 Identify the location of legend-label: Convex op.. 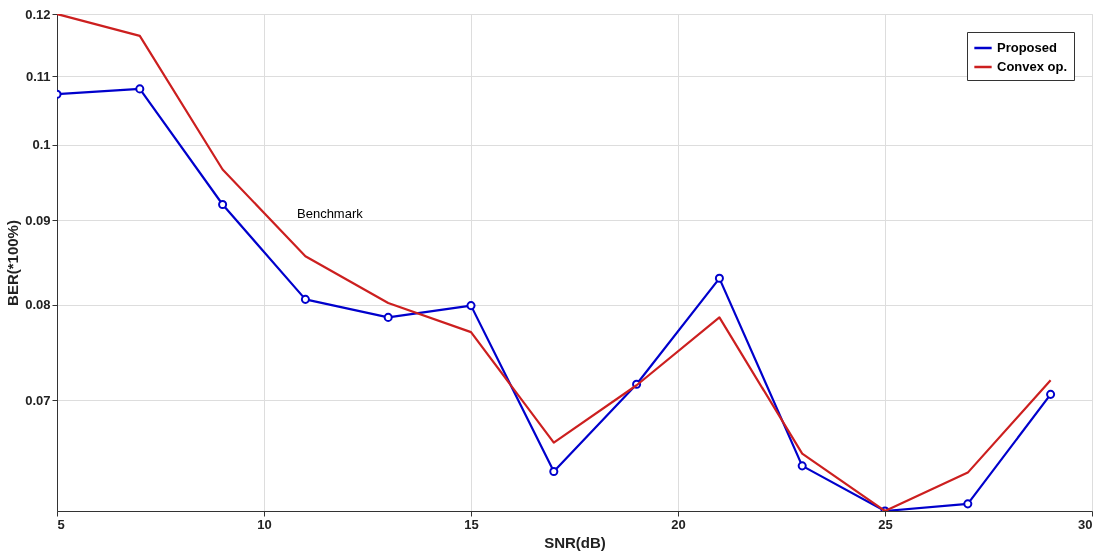
(1032, 66).